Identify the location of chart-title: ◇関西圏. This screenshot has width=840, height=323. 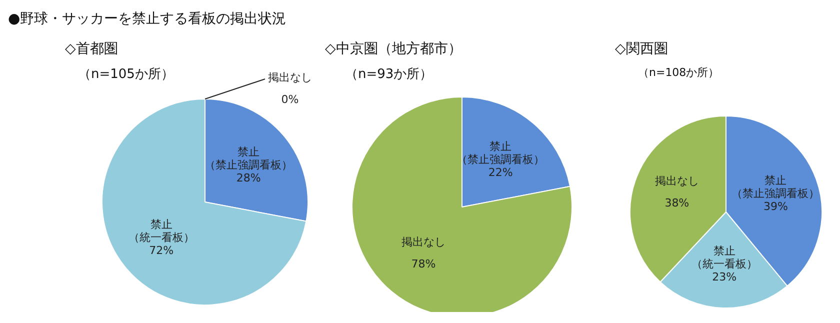
(641, 49).